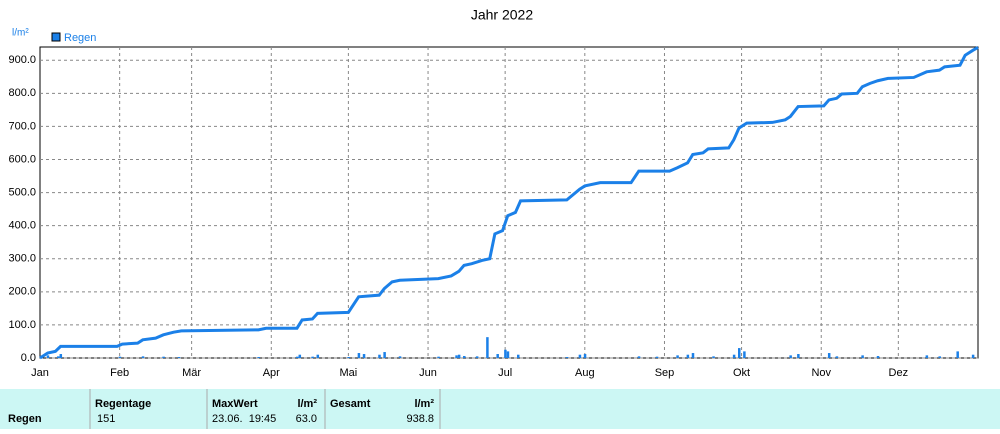  I want to click on x-tick-label: Jun, so click(428, 373).